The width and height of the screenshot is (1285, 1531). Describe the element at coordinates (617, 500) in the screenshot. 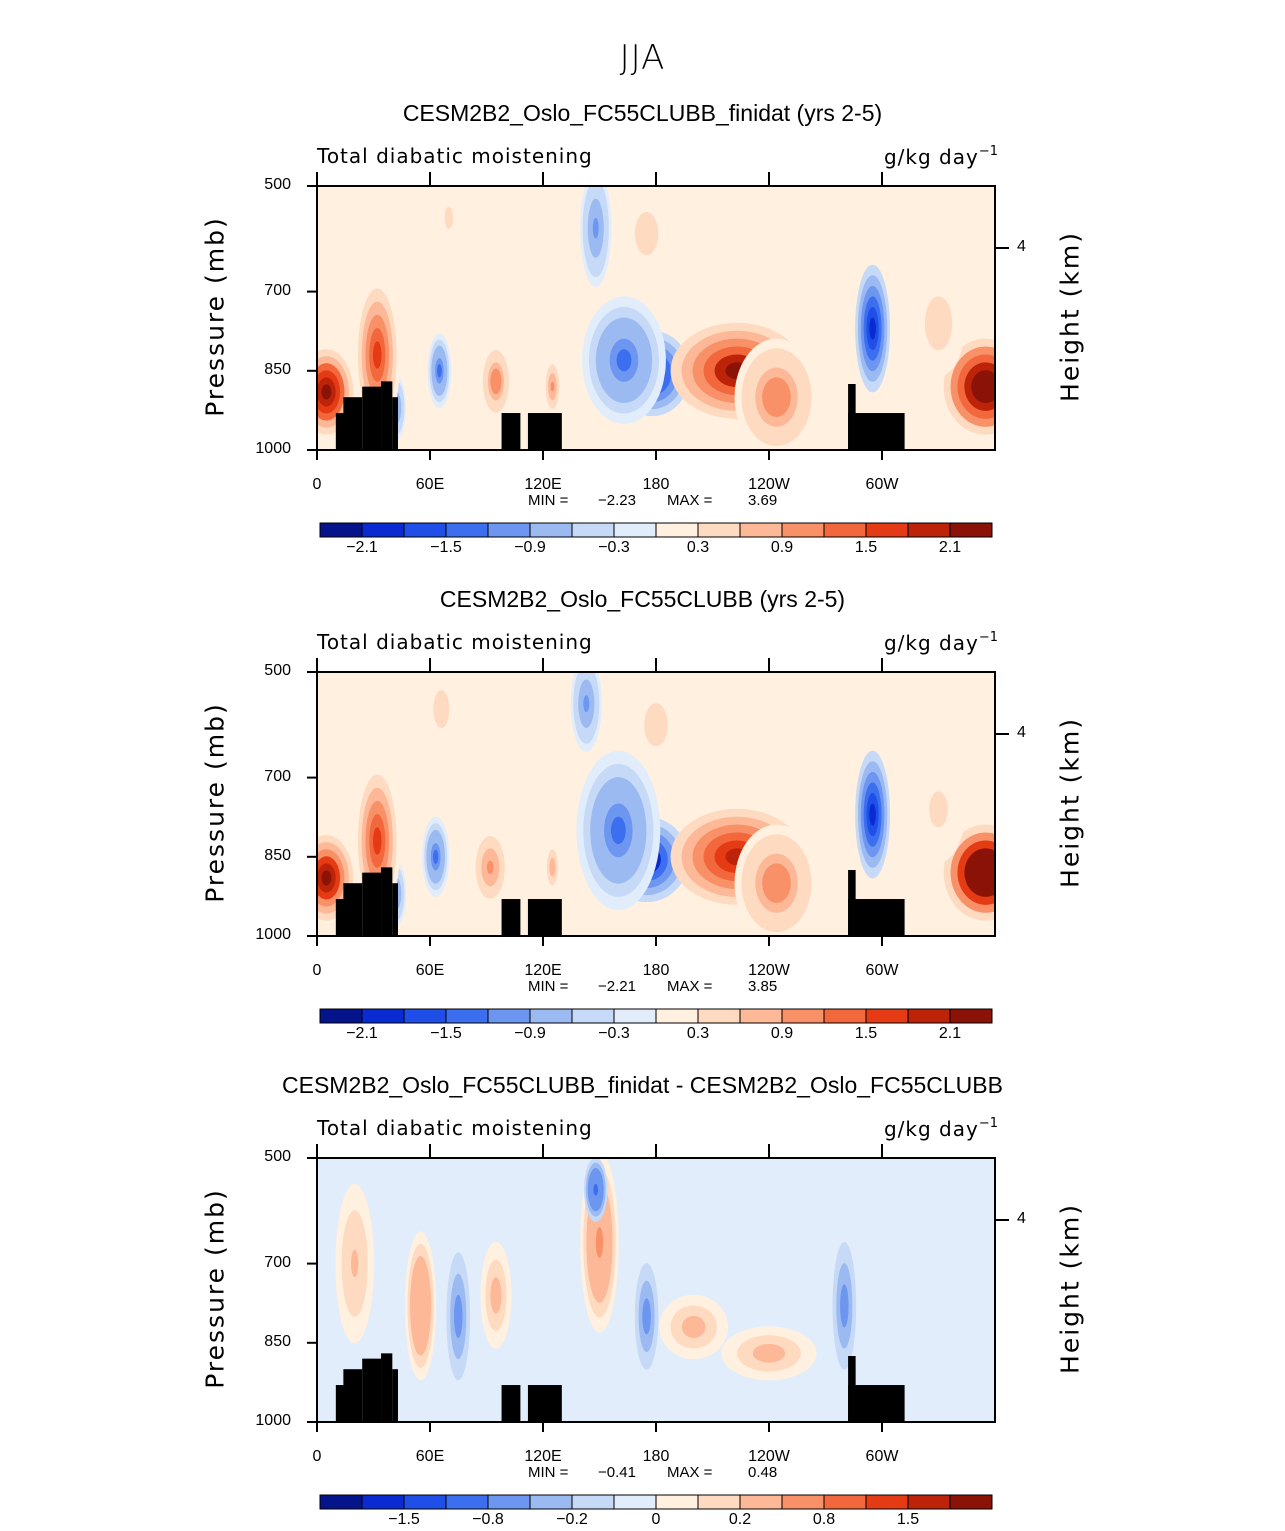

I see `min-value: −2.23` at that location.